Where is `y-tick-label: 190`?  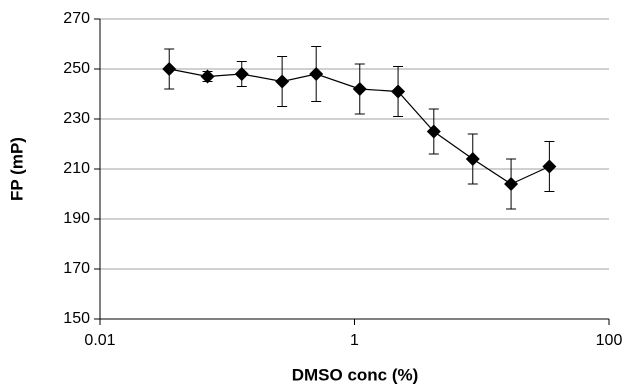 y-tick-label: 190 is located at coordinates (76, 218).